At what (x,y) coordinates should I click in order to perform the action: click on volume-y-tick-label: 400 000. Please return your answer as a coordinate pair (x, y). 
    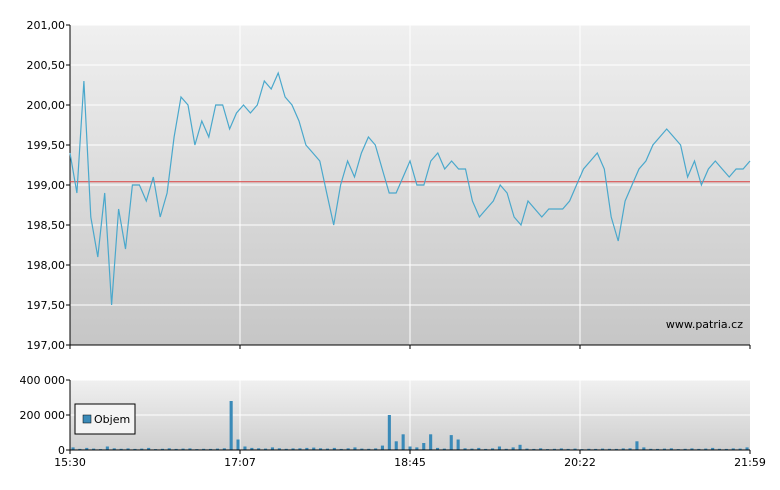
    Looking at the image, I should click on (43, 380).